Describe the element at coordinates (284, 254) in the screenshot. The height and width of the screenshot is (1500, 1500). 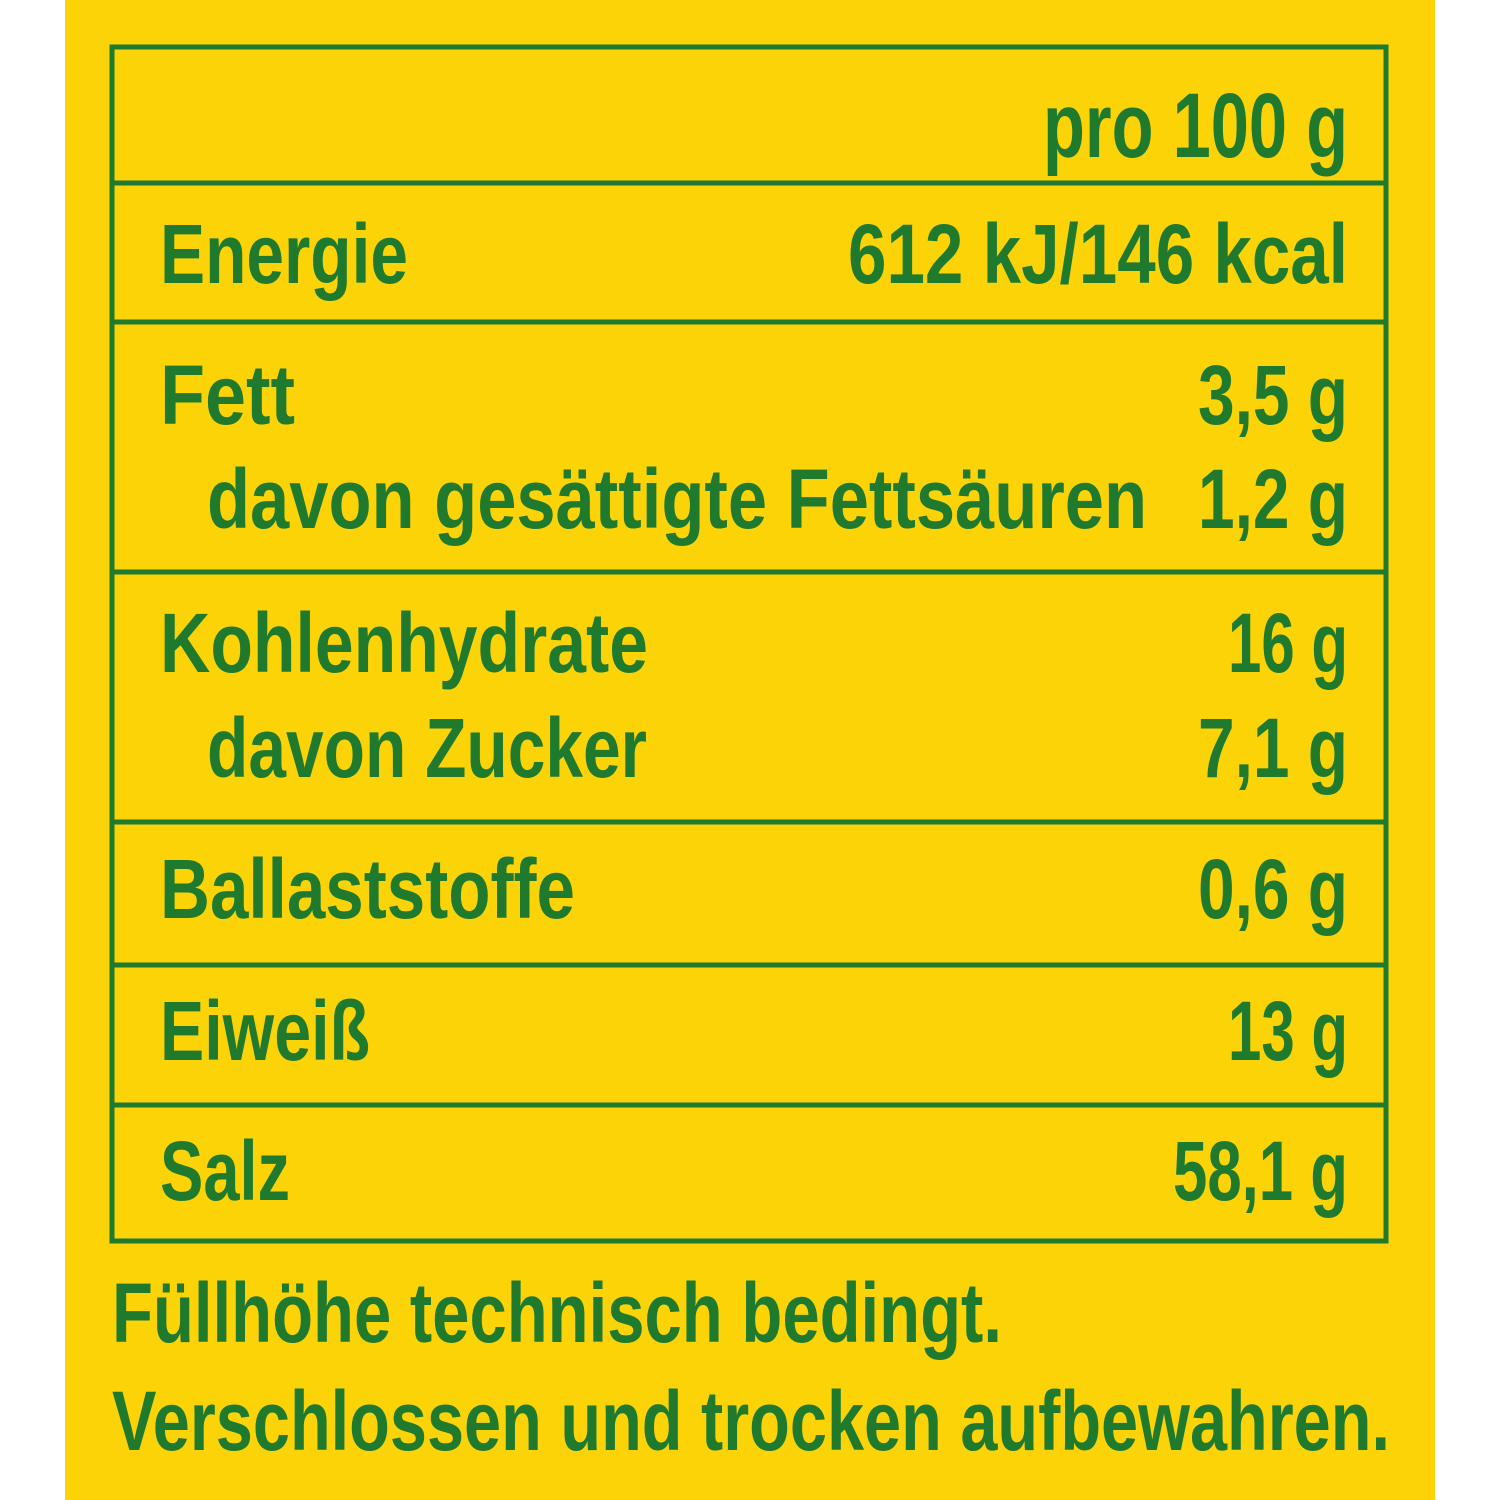
I see `nutrient-label: Energie` at that location.